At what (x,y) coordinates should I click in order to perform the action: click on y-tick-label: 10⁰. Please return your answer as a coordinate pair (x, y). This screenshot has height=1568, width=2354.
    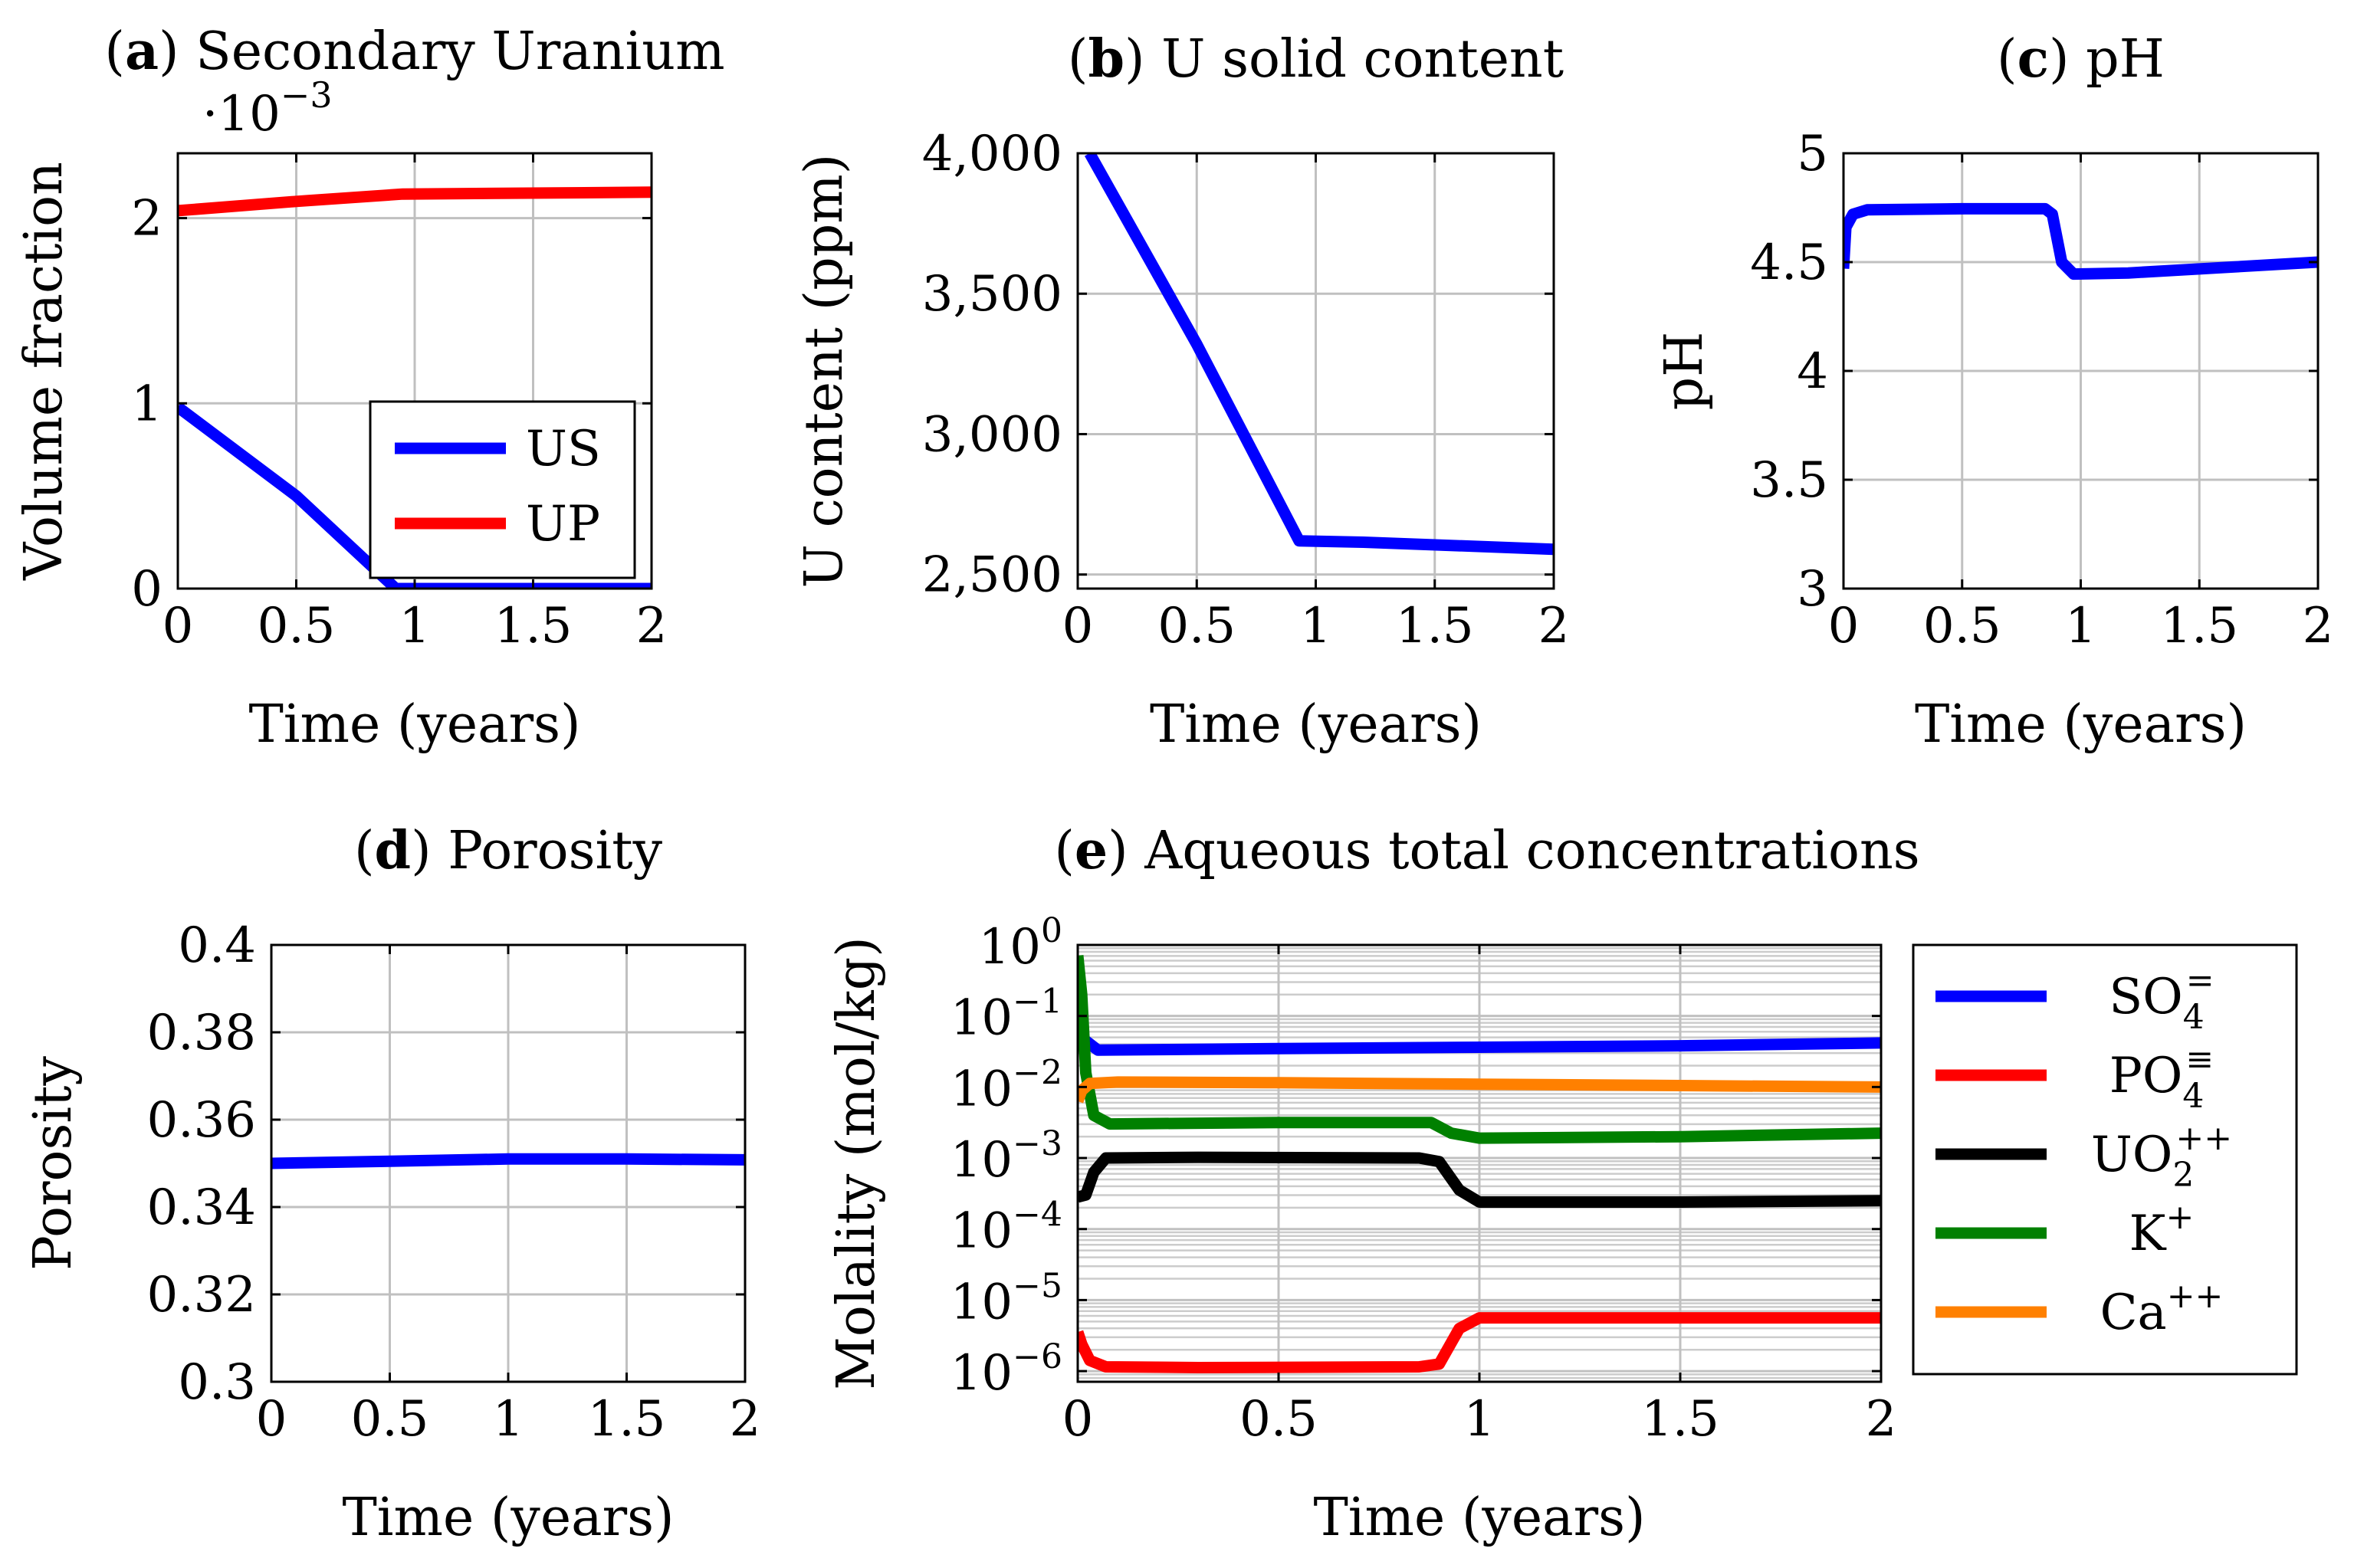
    Looking at the image, I should click on (1020, 943).